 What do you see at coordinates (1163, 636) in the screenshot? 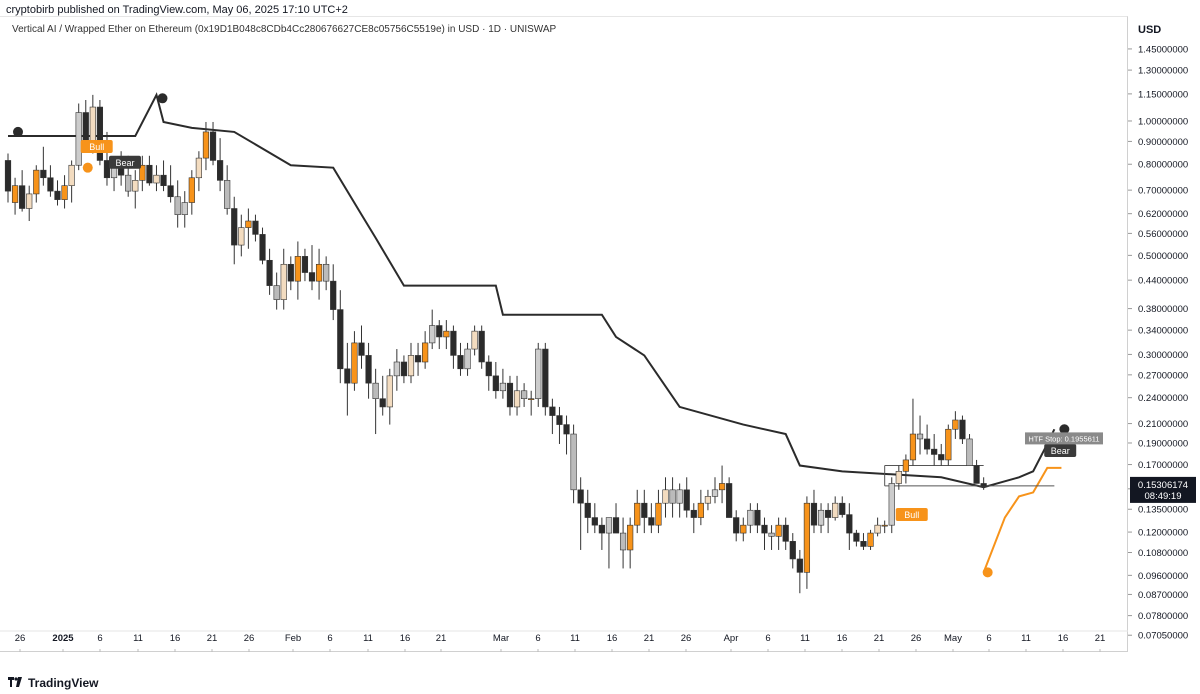
I see `y-tick-label: 0.07050000` at bounding box center [1163, 636].